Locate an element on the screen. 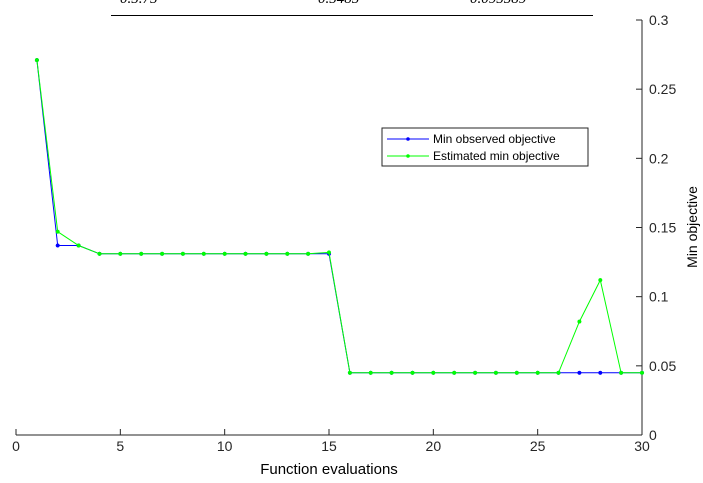 The image size is (703, 483). y-tick-label: 0 is located at coordinates (653, 435).